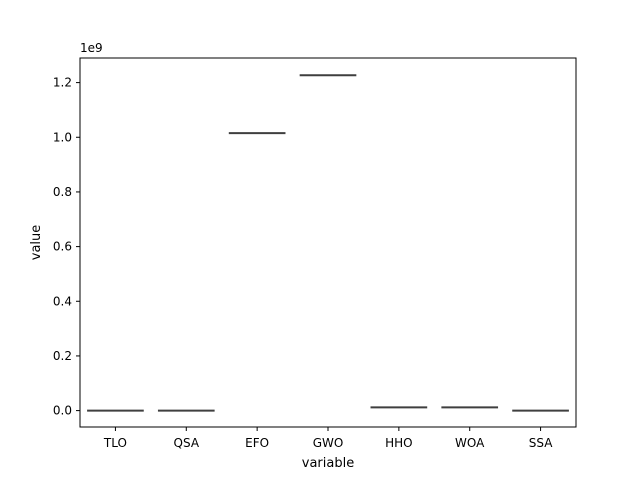 The height and width of the screenshot is (480, 640). I want to click on x-tick-label-hho: HHO, so click(399, 443).